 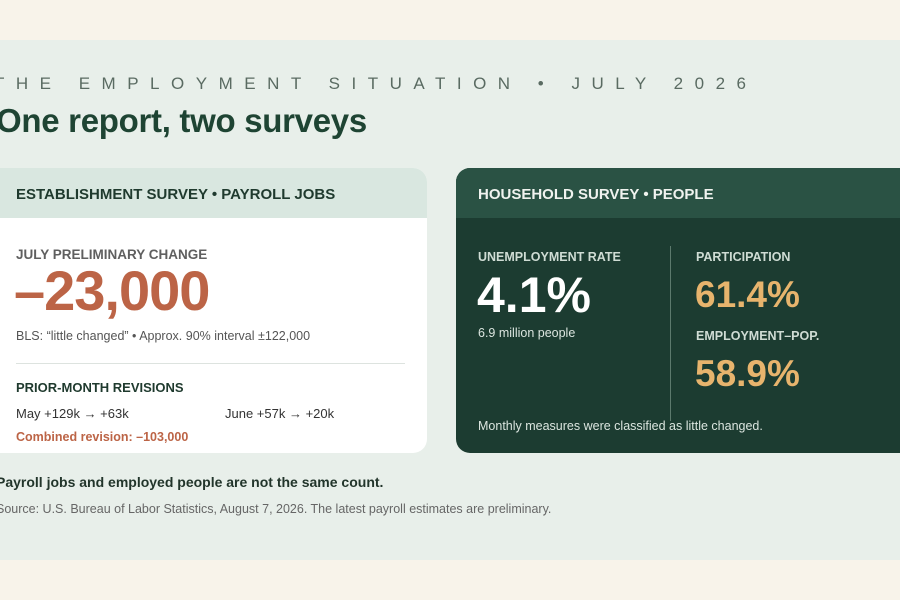 I want to click on participation-label: PARTICIPATION, so click(x=743, y=257).